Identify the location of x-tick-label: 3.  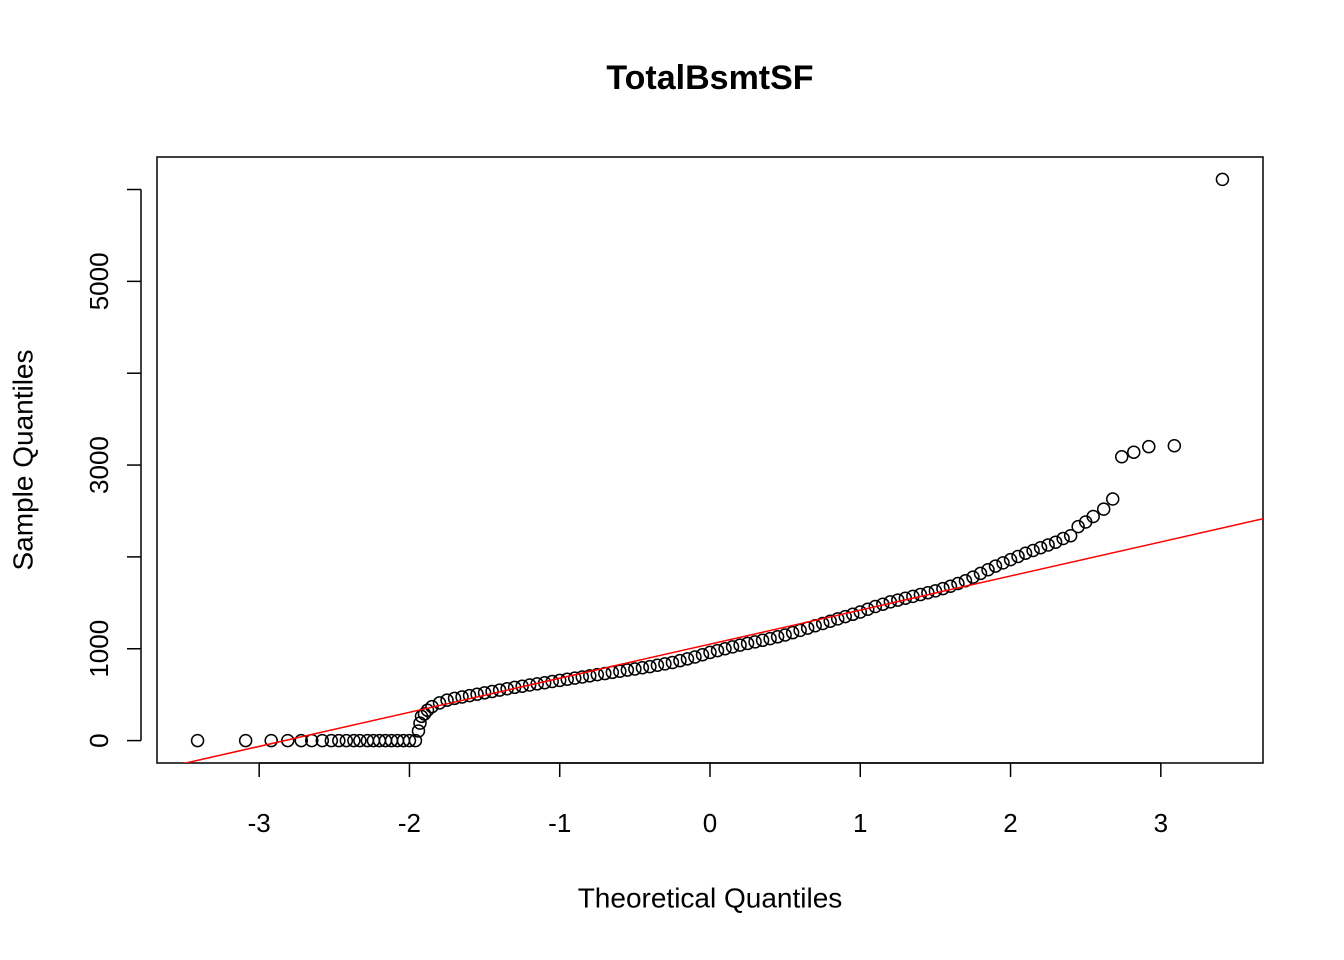
(1161, 823).